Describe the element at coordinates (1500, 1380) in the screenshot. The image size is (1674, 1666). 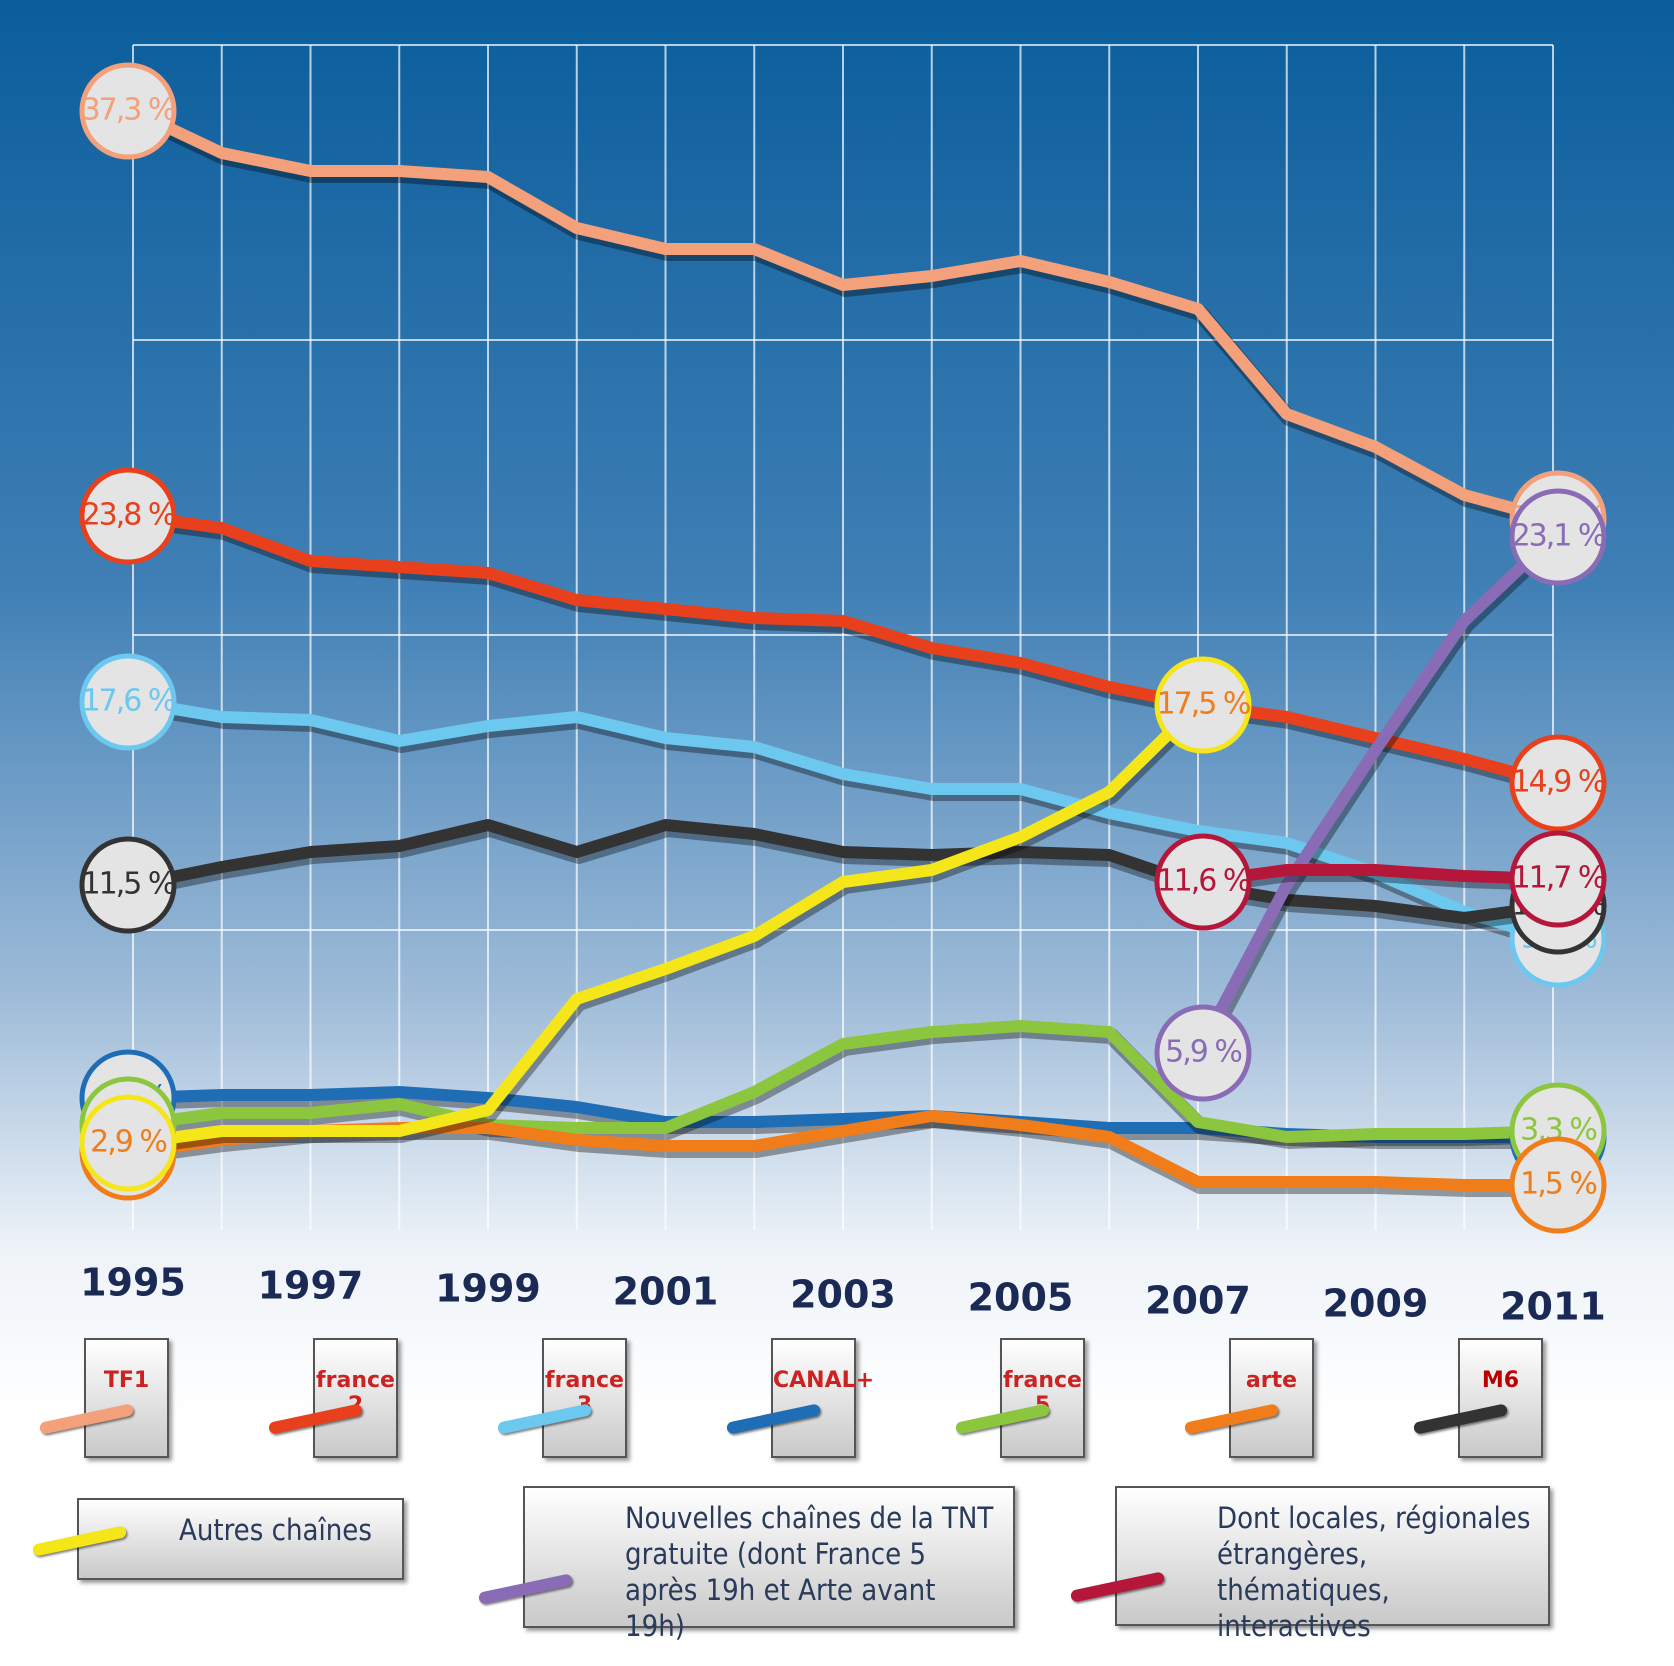
I see `legend-label: M6` at that location.